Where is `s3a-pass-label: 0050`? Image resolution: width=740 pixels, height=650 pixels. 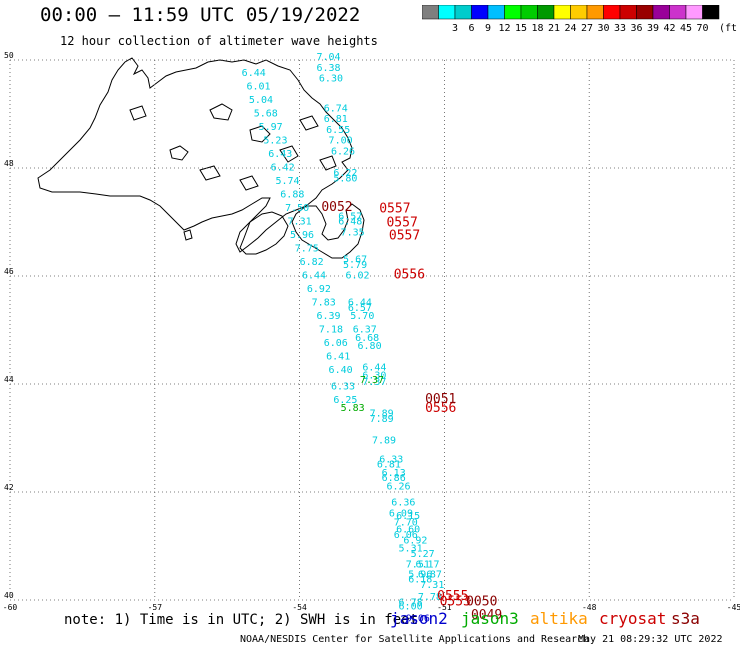 s3a-pass-label: 0050 is located at coordinates (481, 601).